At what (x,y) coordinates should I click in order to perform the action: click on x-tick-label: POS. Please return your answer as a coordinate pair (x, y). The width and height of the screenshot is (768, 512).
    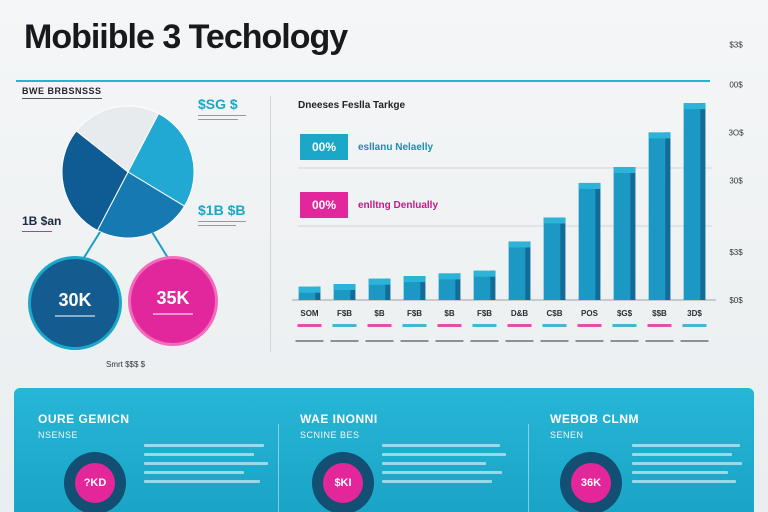
    Looking at the image, I should click on (590, 313).